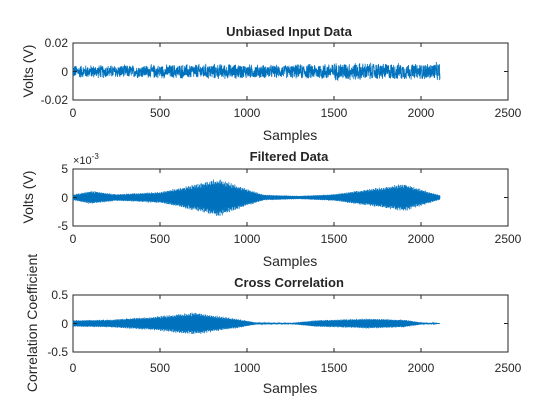 Image resolution: width=560 pixels, height=420 pixels. I want to click on y-tick-label: 0.5, so click(59, 295).